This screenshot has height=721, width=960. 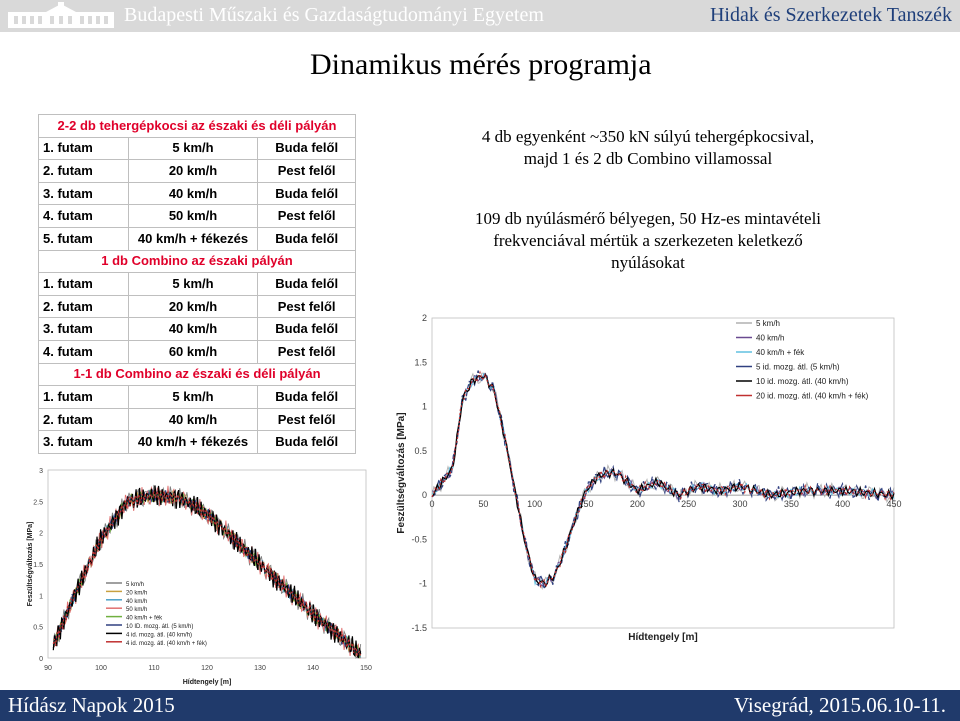 I want to click on x-tick-label: 90, so click(x=48, y=668).